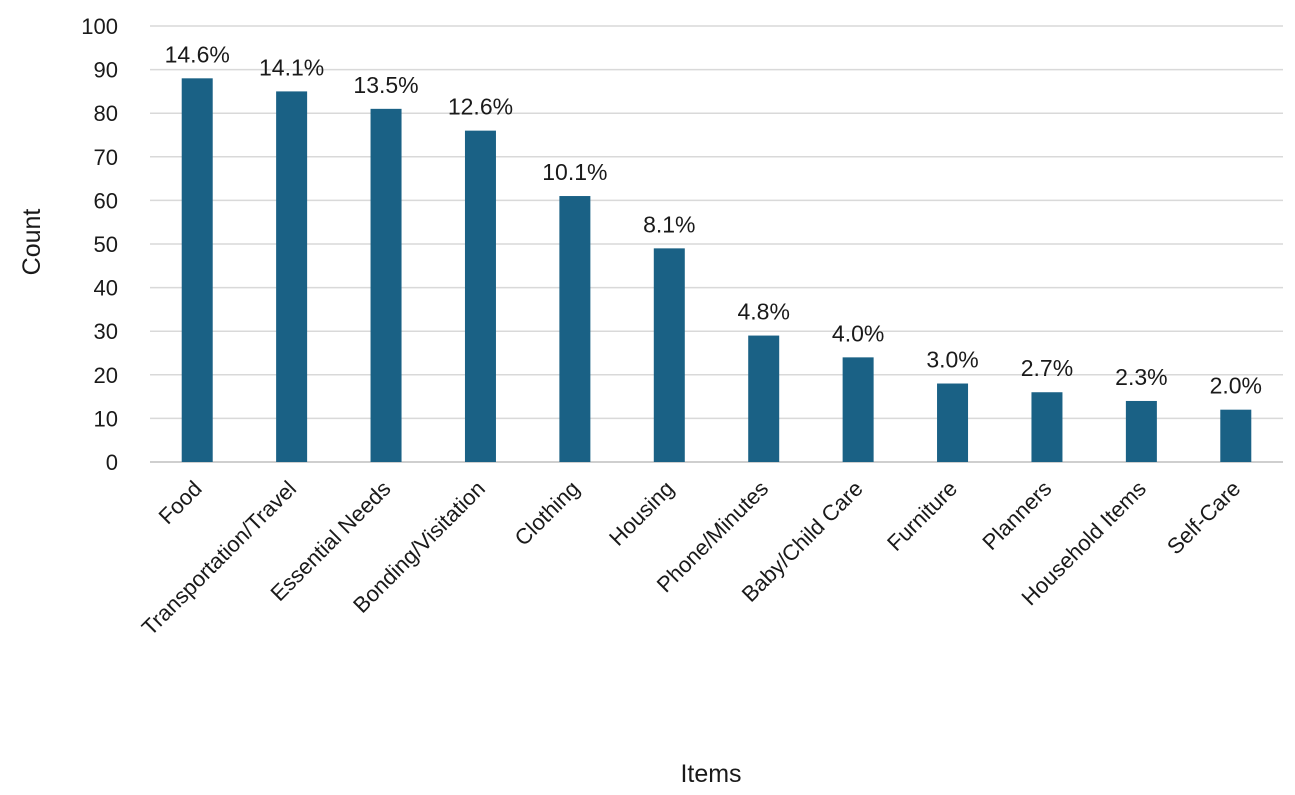 The image size is (1295, 795). I want to click on y-tick-label: 10, so click(106, 418).